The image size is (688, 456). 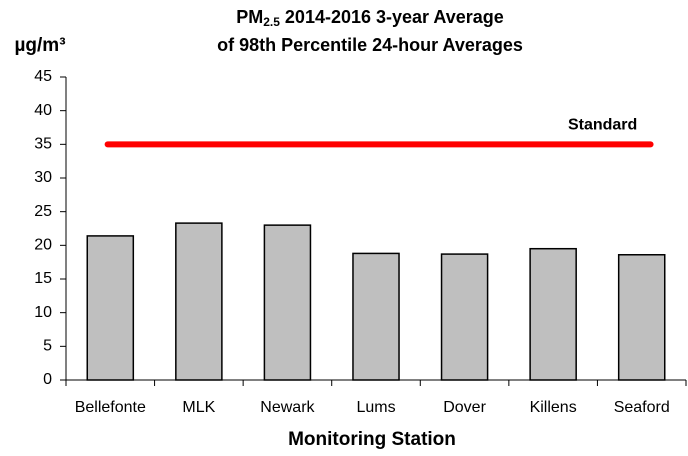 I want to click on x-tick-label: Killens, so click(x=553, y=407).